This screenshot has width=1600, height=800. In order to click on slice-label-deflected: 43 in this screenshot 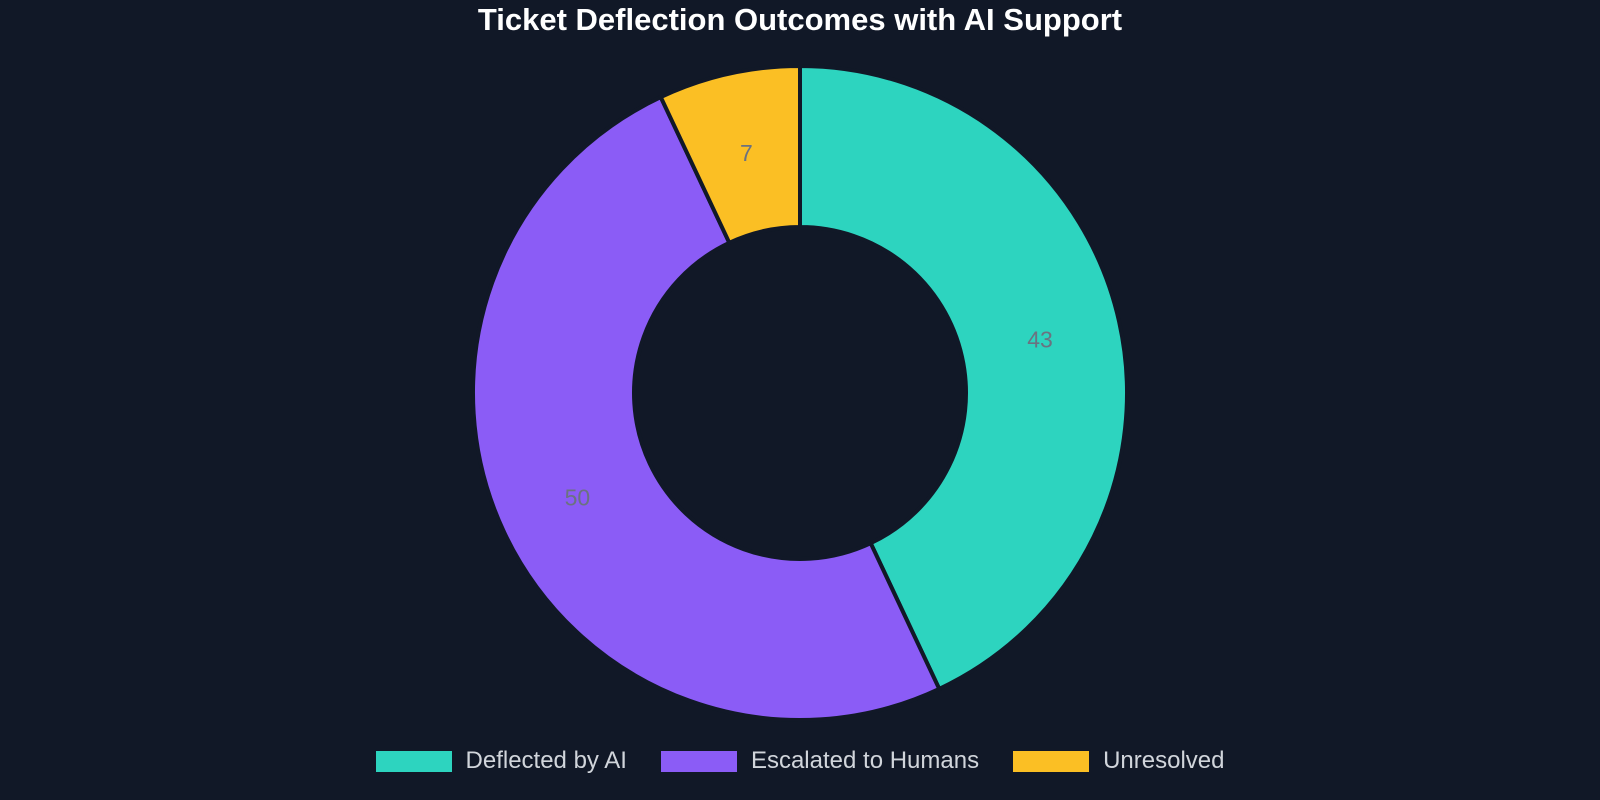, I will do `click(1040, 339)`.